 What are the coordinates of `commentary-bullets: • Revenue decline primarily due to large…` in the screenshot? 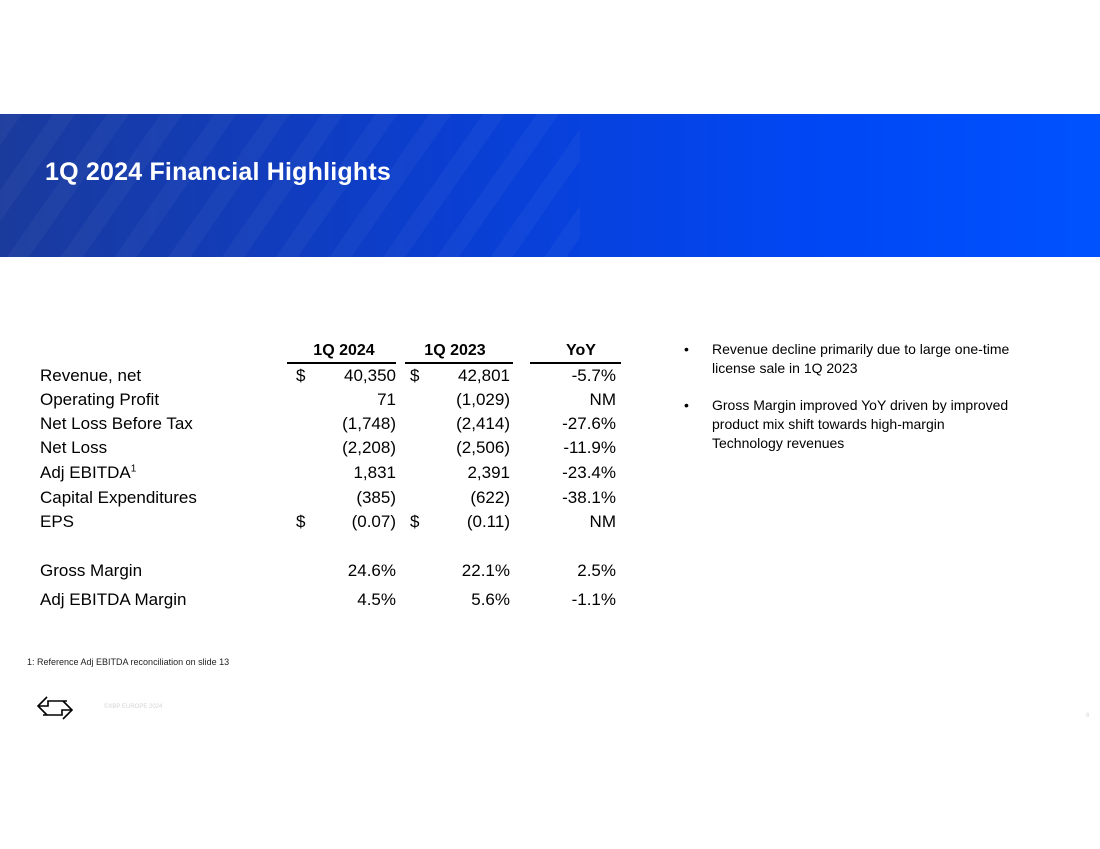 It's located at (849, 405).